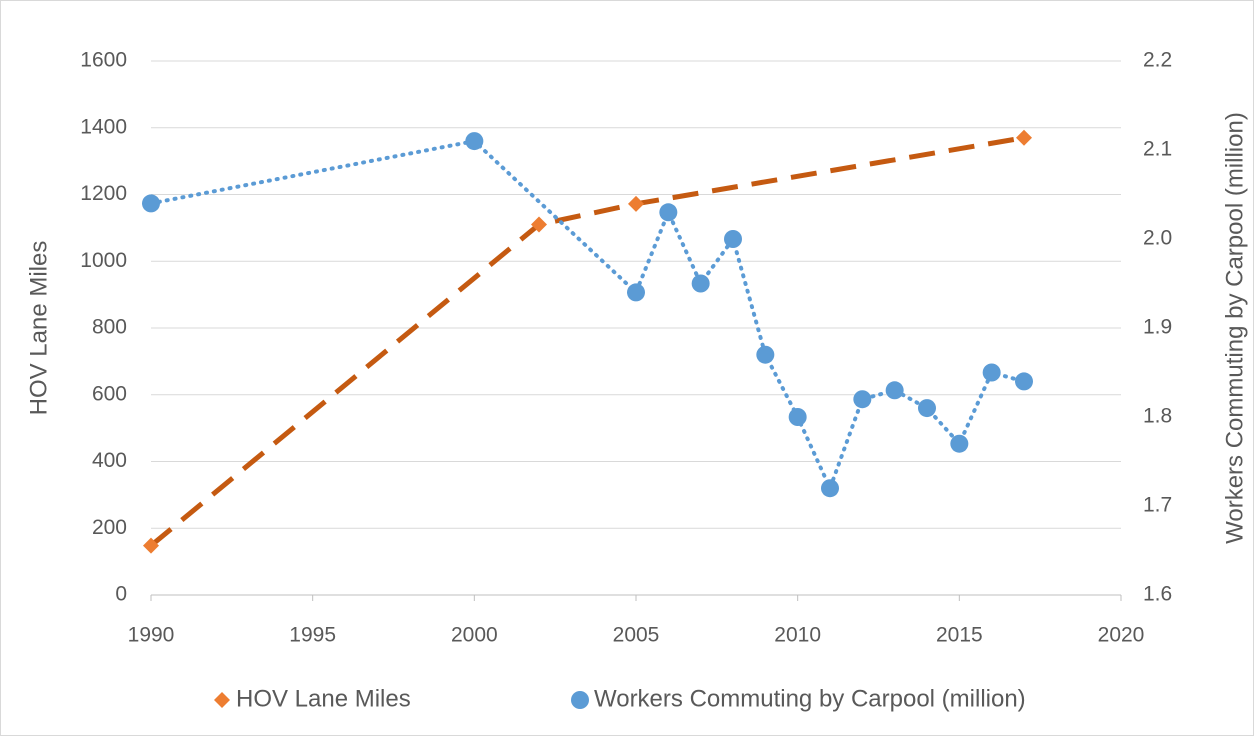  What do you see at coordinates (151, 635) in the screenshot?
I see `x-tick-label: 1990` at bounding box center [151, 635].